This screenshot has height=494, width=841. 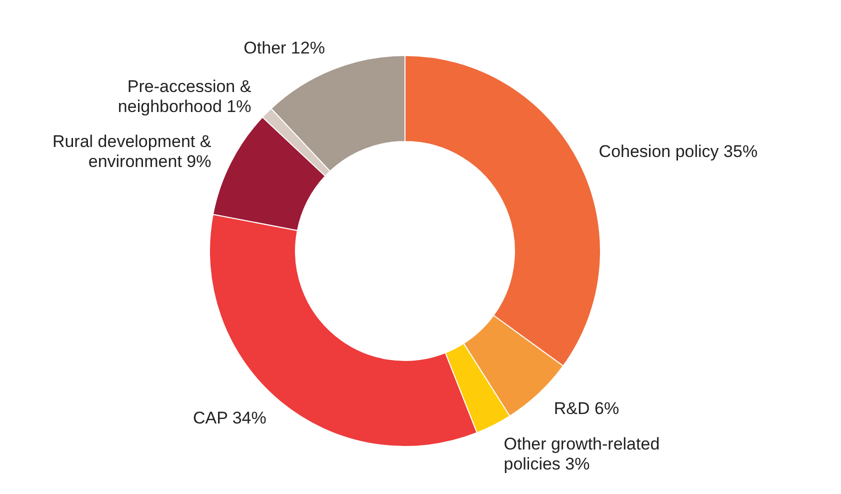 I want to click on slice-label: Cohesion policy 35%, so click(x=678, y=151).